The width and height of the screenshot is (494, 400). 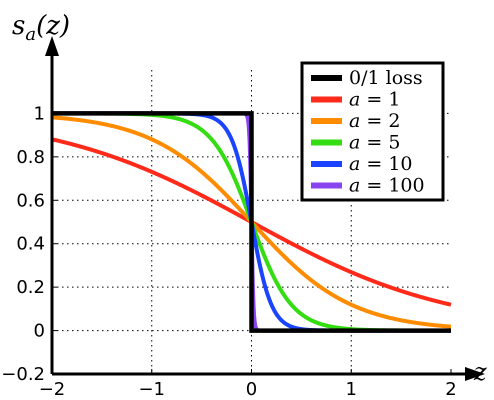 I want to click on legend-label-3: a = 5, so click(x=374, y=143).